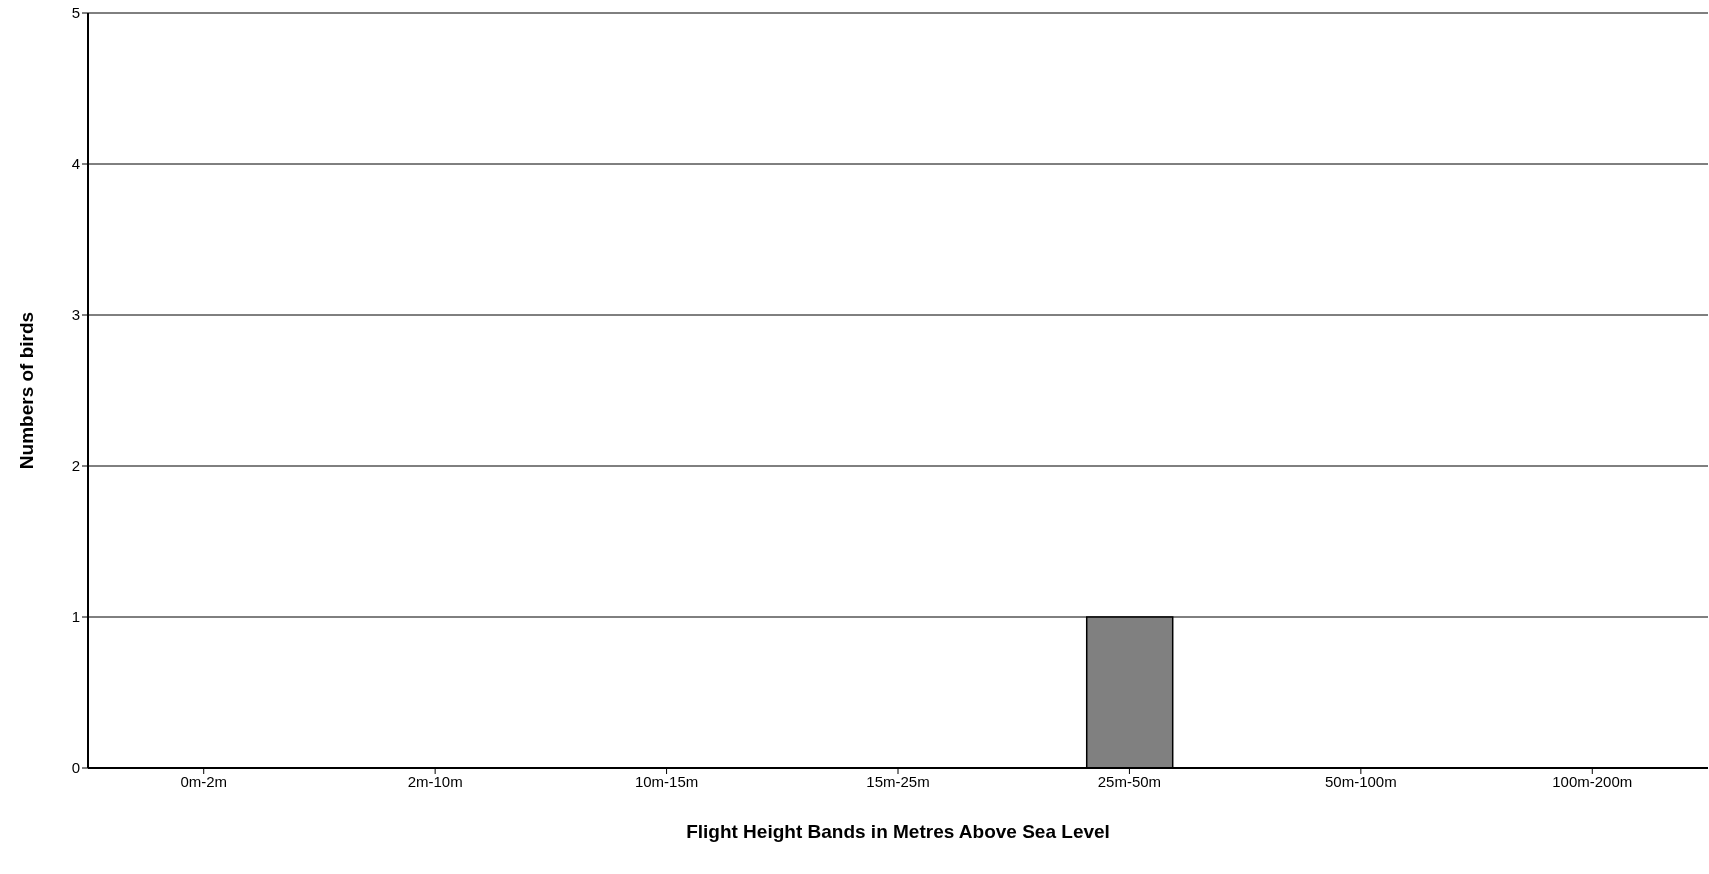 The image size is (1709, 874). What do you see at coordinates (75, 617) in the screenshot?
I see `y-tick-label: 1` at bounding box center [75, 617].